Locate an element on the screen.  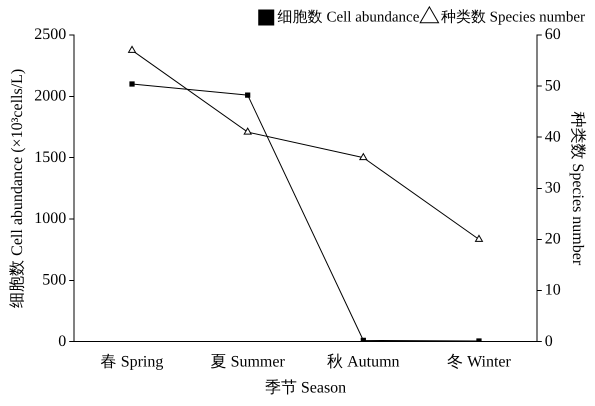
y-tick-label: 500 is located at coordinates (54, 279).